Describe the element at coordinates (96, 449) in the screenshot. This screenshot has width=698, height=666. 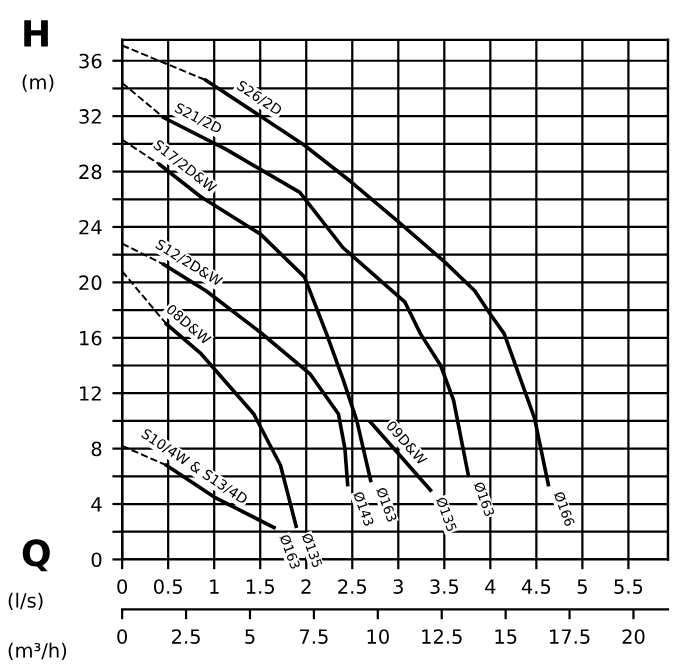
I see `y-tick-label: 8` at that location.